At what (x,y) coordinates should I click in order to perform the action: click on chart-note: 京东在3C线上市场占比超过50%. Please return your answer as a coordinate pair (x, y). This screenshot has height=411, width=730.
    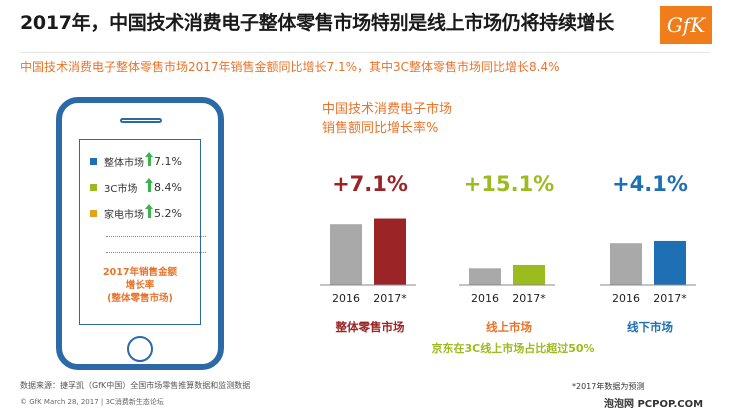
    Looking at the image, I should click on (512, 348).